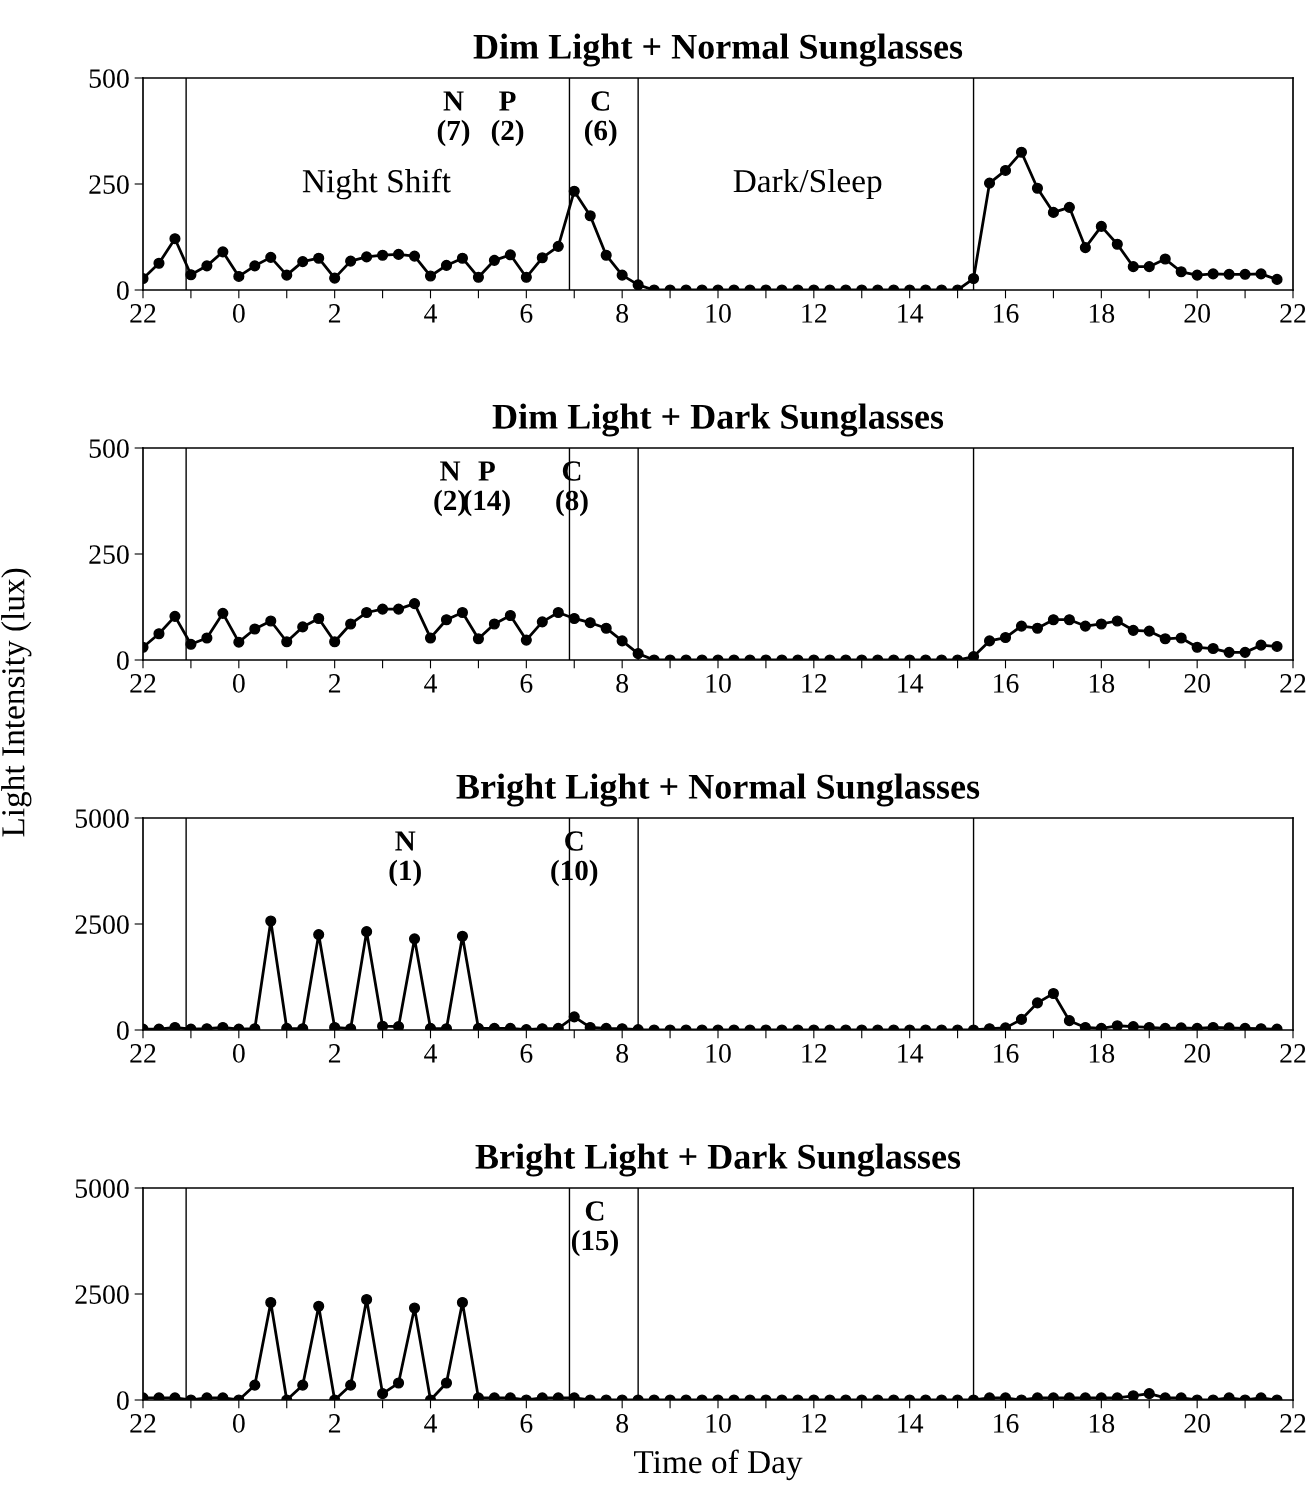 This screenshot has width=1314, height=1495. What do you see at coordinates (594, 1229) in the screenshot?
I see `annotation: C (15)` at bounding box center [594, 1229].